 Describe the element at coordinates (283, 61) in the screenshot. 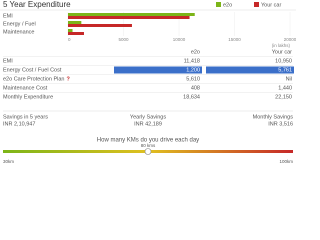

I see `cell: 10,950` at that location.